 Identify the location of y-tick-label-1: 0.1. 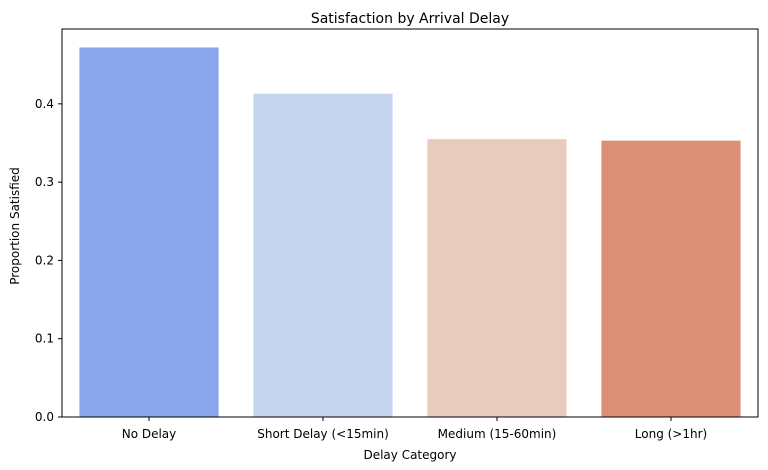
(44, 339).